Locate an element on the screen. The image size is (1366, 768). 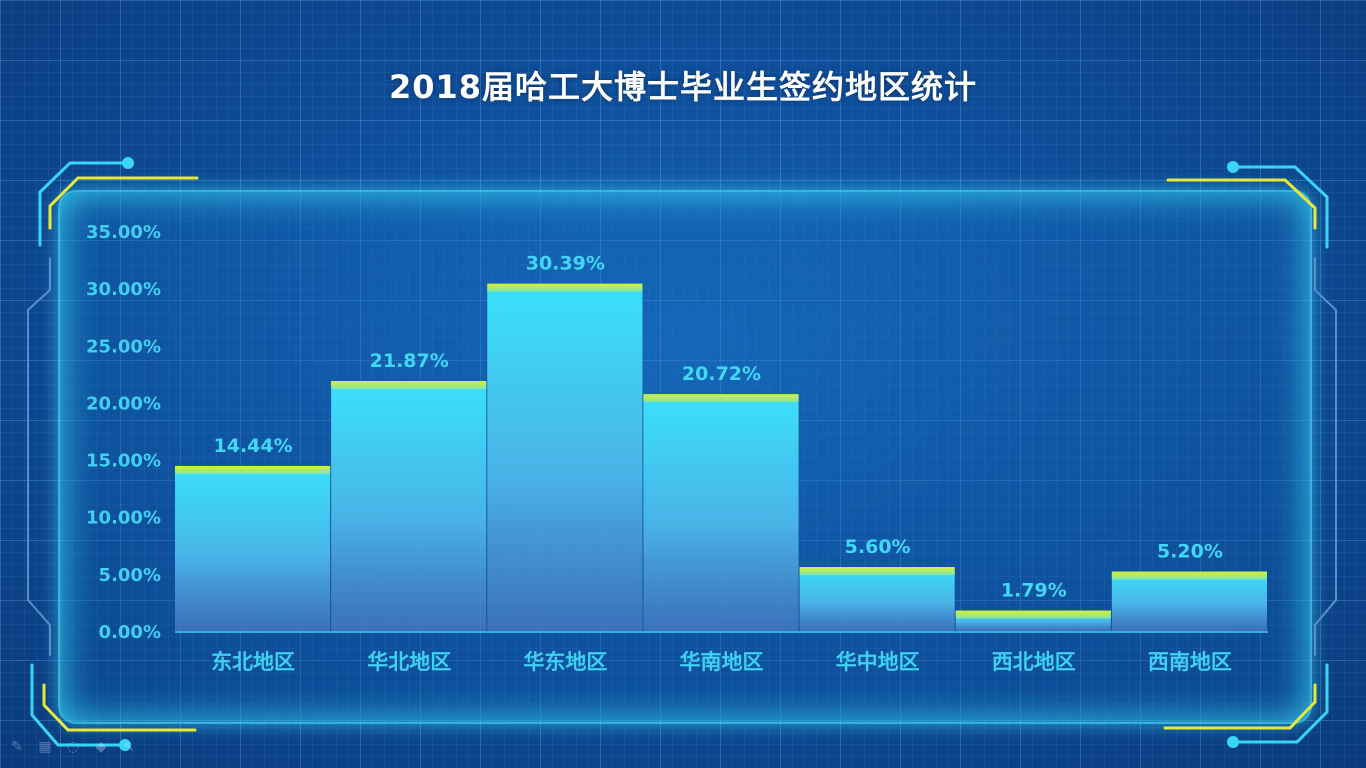
value-label: 5.20% is located at coordinates (1190, 552).